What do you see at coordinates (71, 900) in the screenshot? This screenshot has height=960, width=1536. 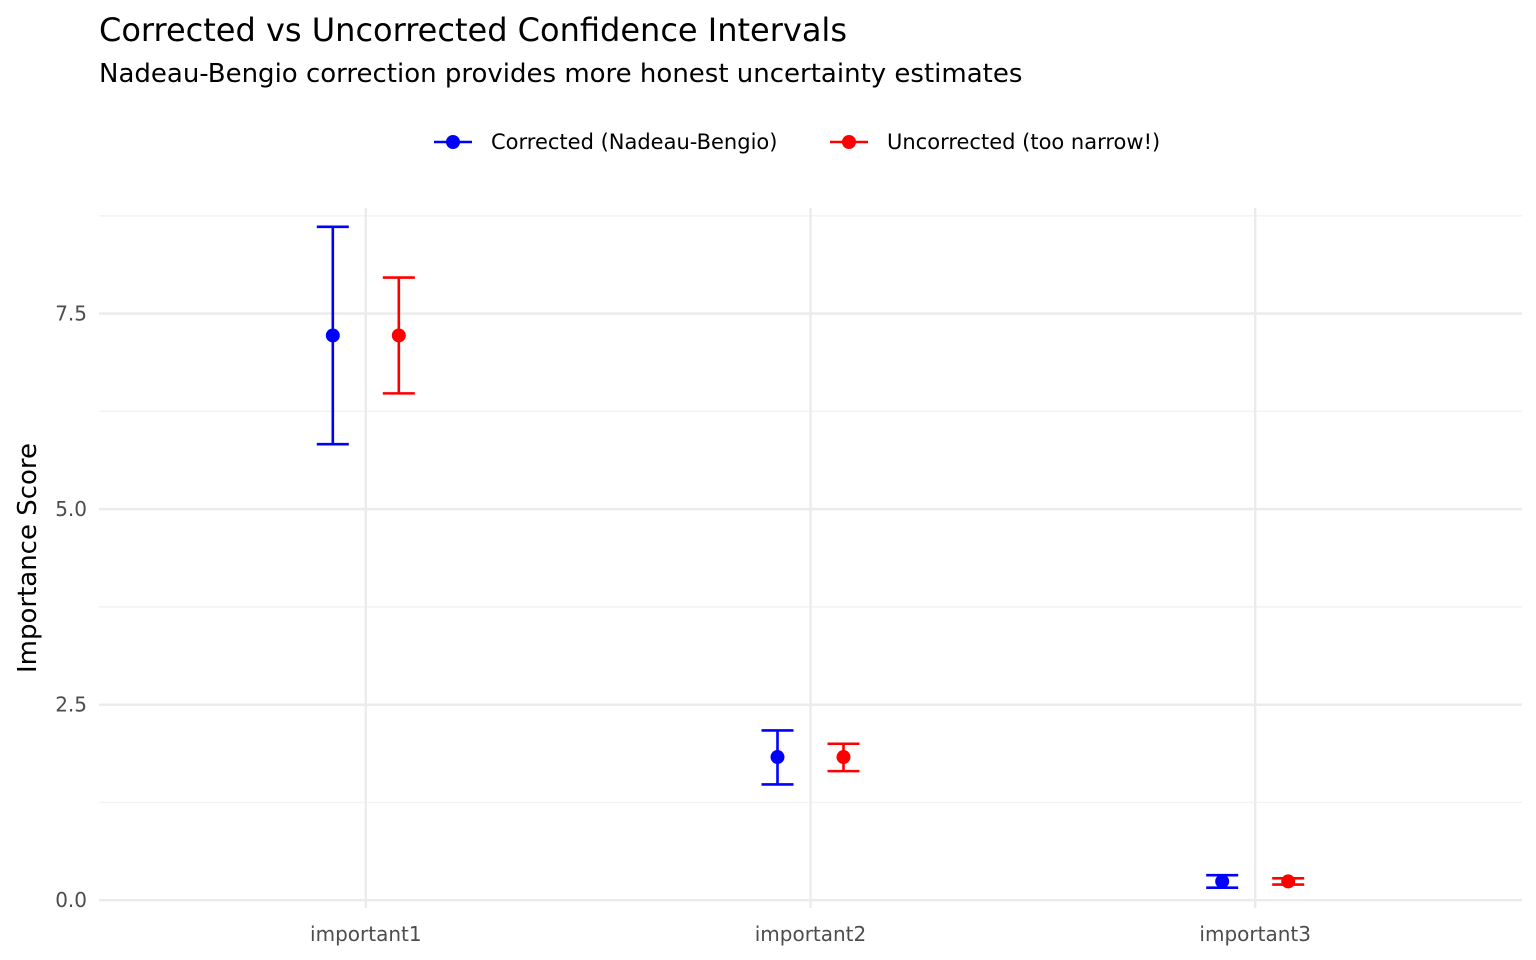 I see `y-tick-label: 0.0` at bounding box center [71, 900].